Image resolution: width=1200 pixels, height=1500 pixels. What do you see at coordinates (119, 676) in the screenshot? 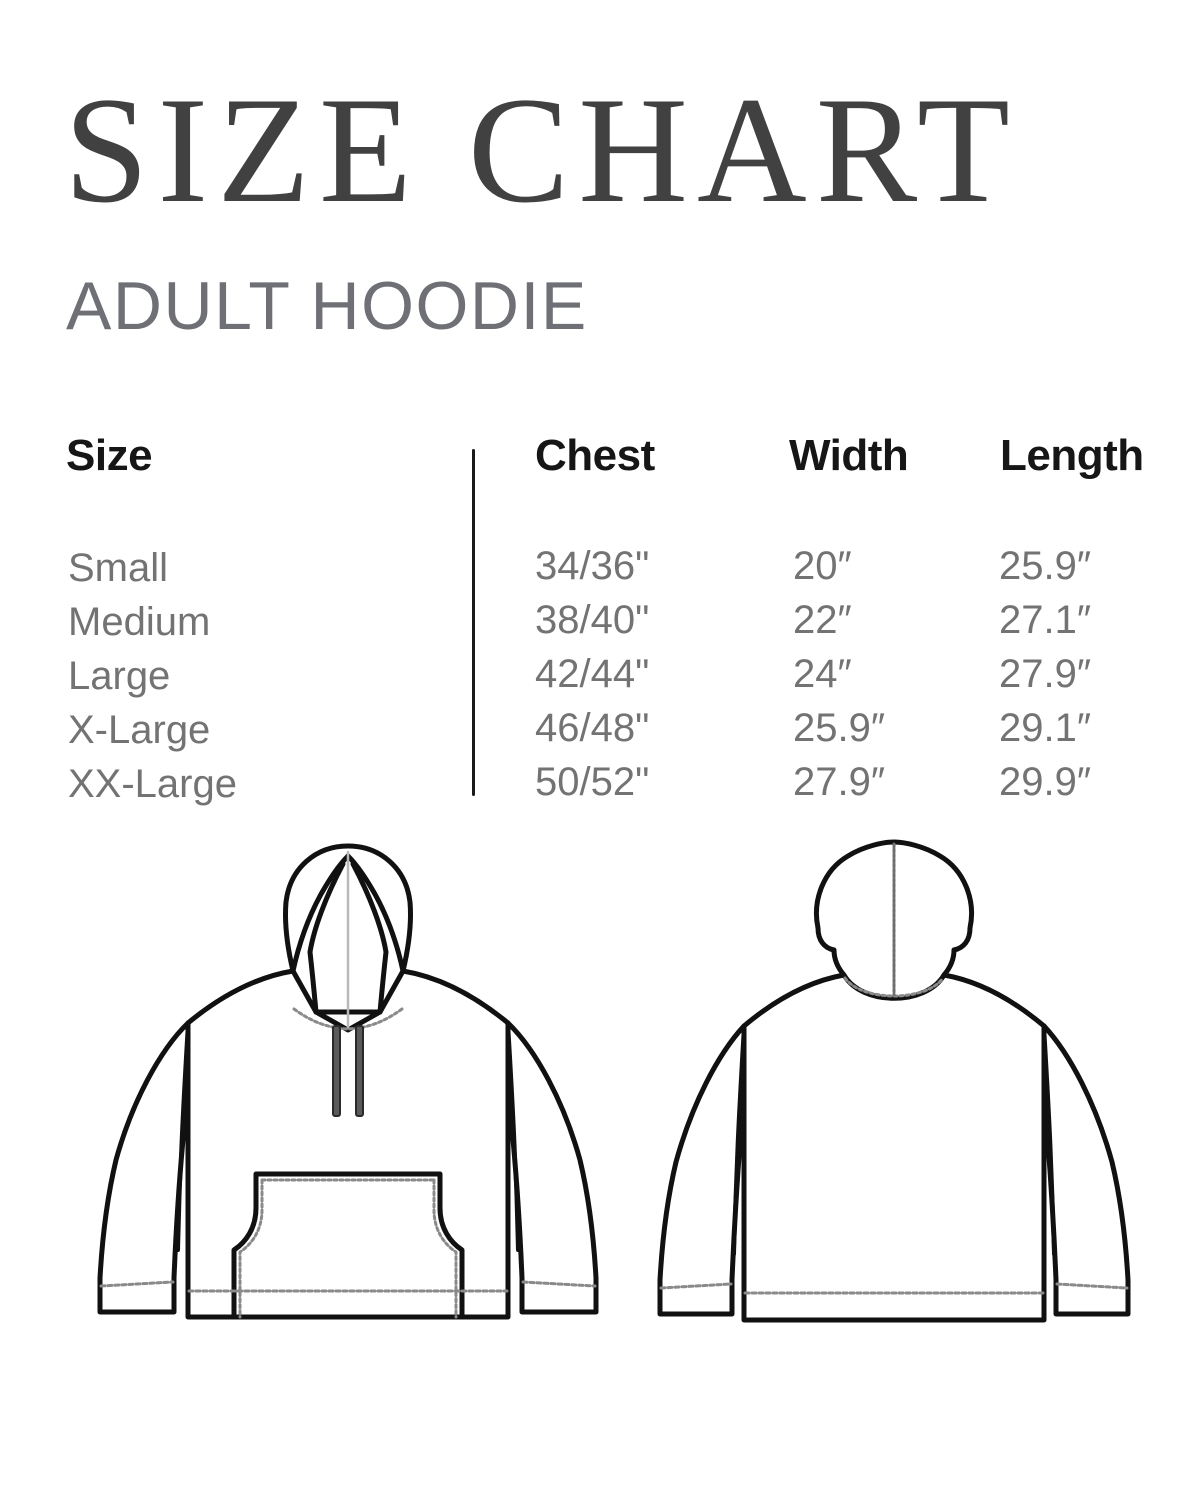
I see `table-row: Large` at bounding box center [119, 676].